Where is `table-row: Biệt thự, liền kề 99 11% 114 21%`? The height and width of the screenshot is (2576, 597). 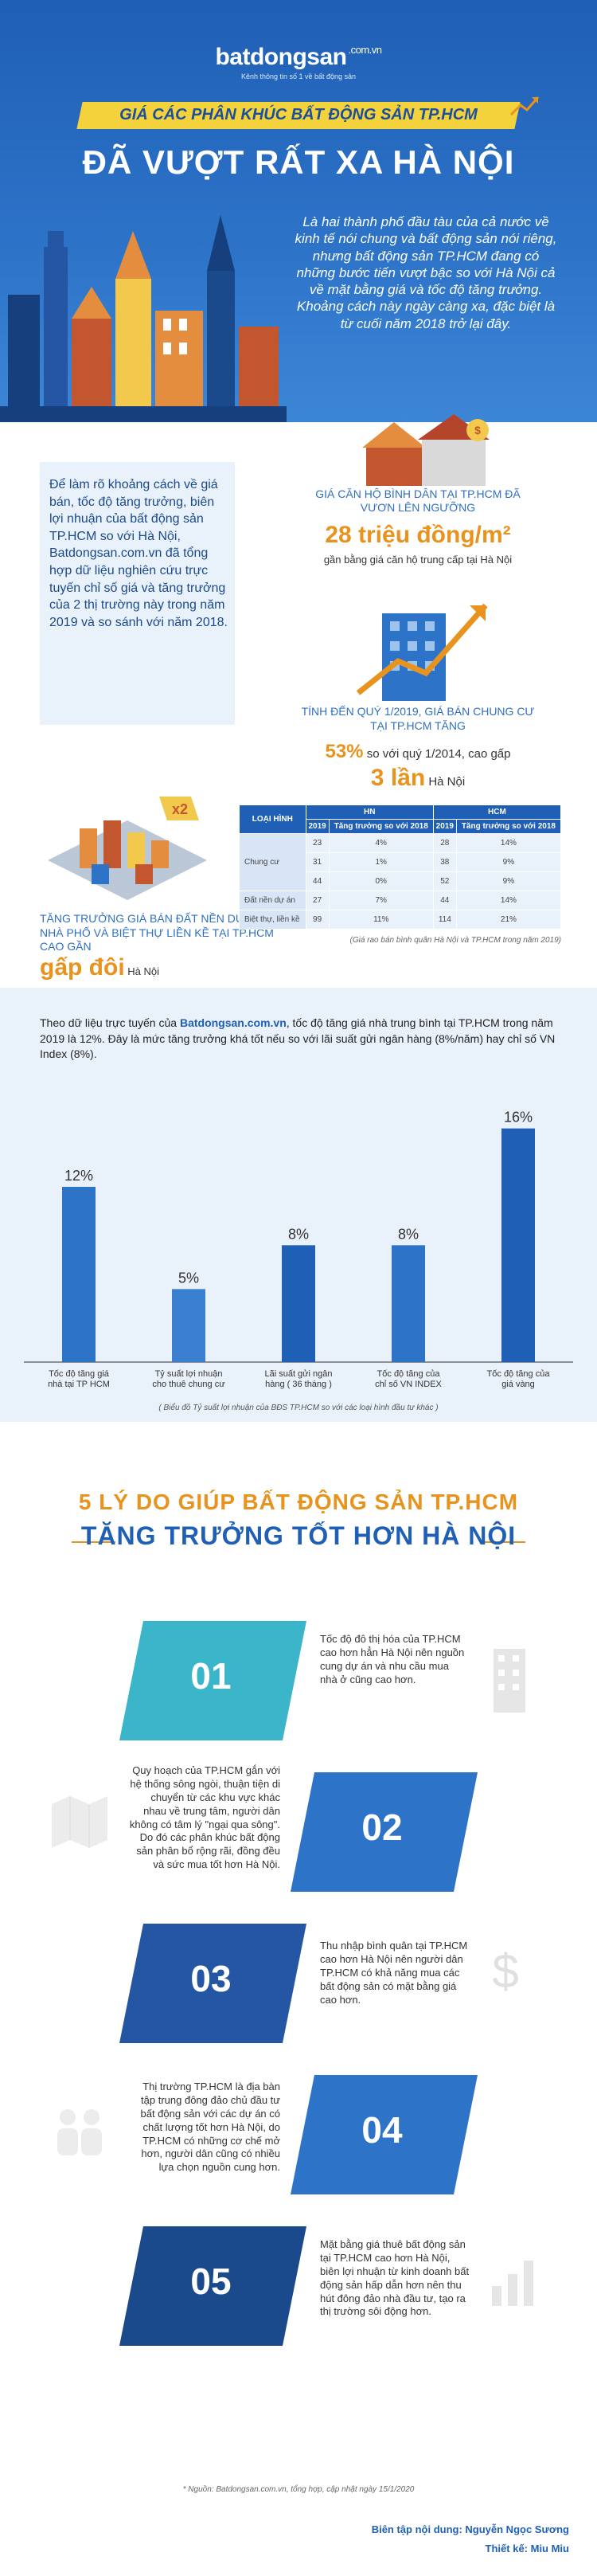 table-row: Biệt thự, liền kề 99 11% 114 21% is located at coordinates (401, 920).